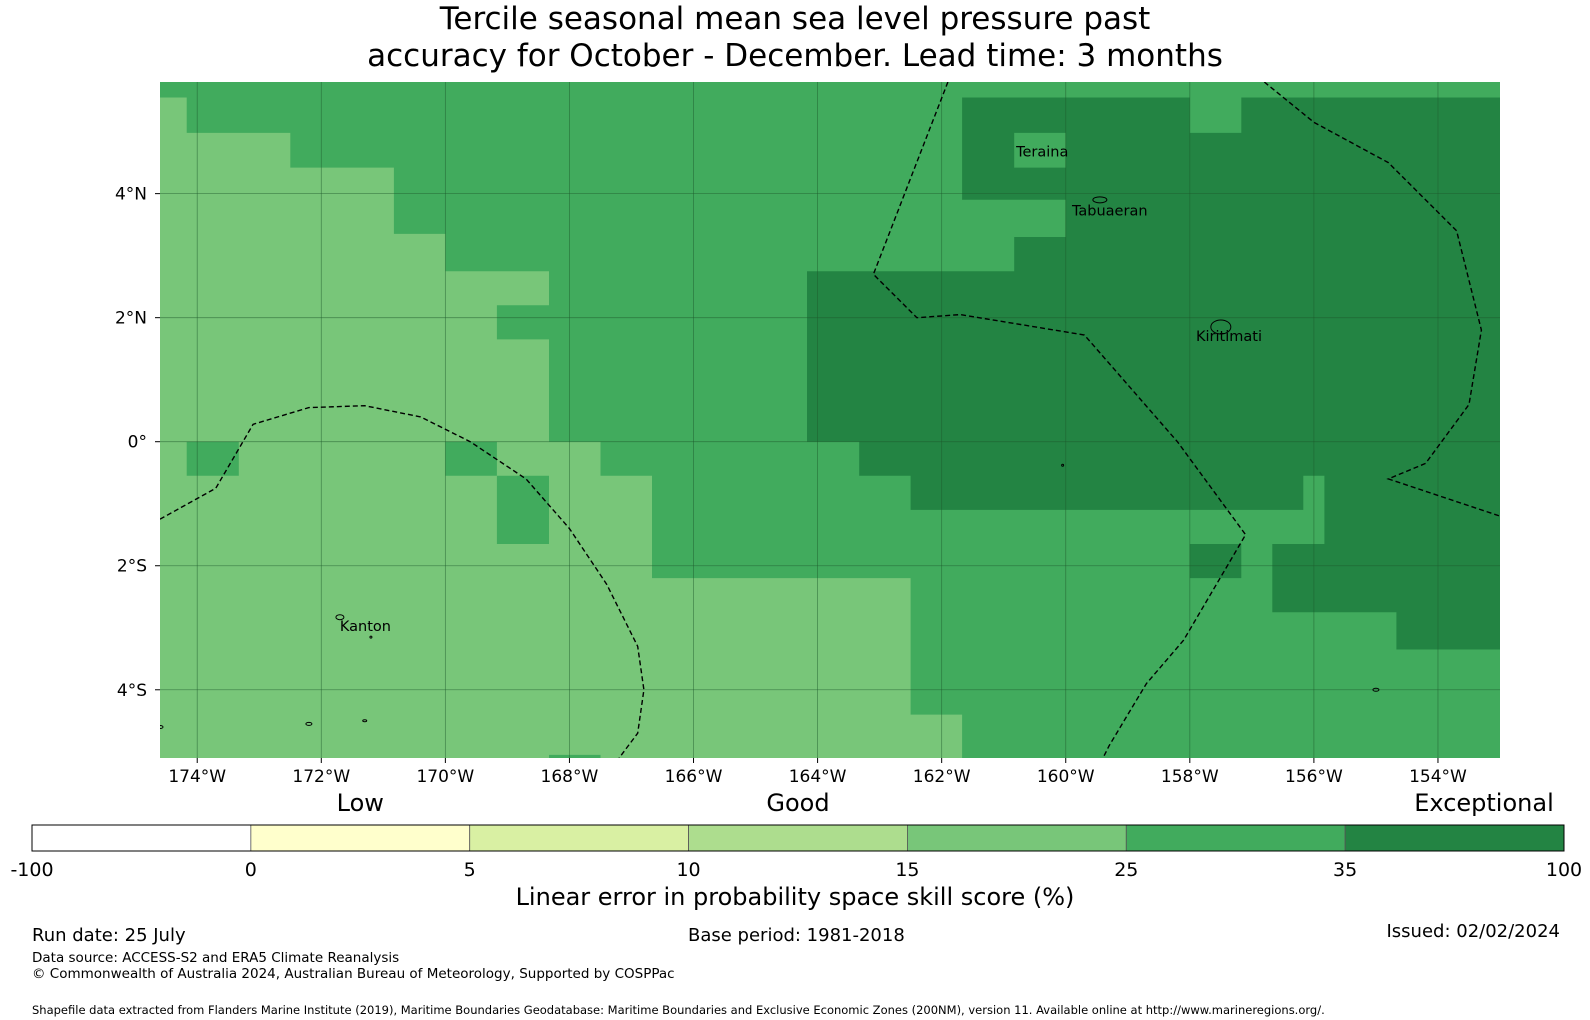  Describe the element at coordinates (907, 870) in the screenshot. I see `colorbar-tick-label: 15` at that location.